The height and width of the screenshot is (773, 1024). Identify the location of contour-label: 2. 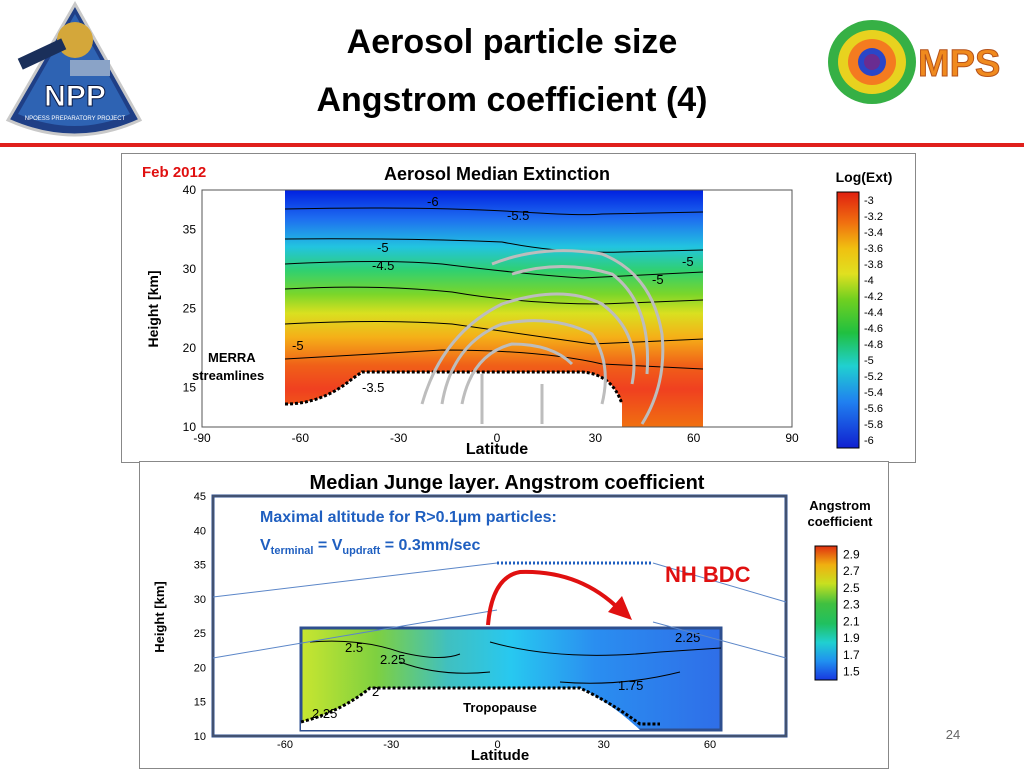
(375, 691).